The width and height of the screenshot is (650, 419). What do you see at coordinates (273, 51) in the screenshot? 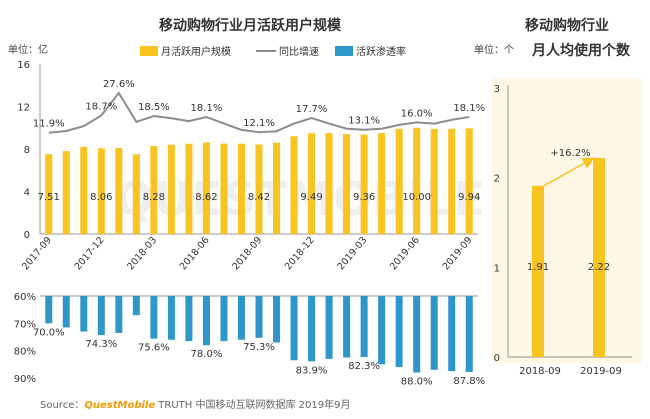
I see `legend: 月活跃用户规模 同比增速 活跃渗透率` at bounding box center [273, 51].